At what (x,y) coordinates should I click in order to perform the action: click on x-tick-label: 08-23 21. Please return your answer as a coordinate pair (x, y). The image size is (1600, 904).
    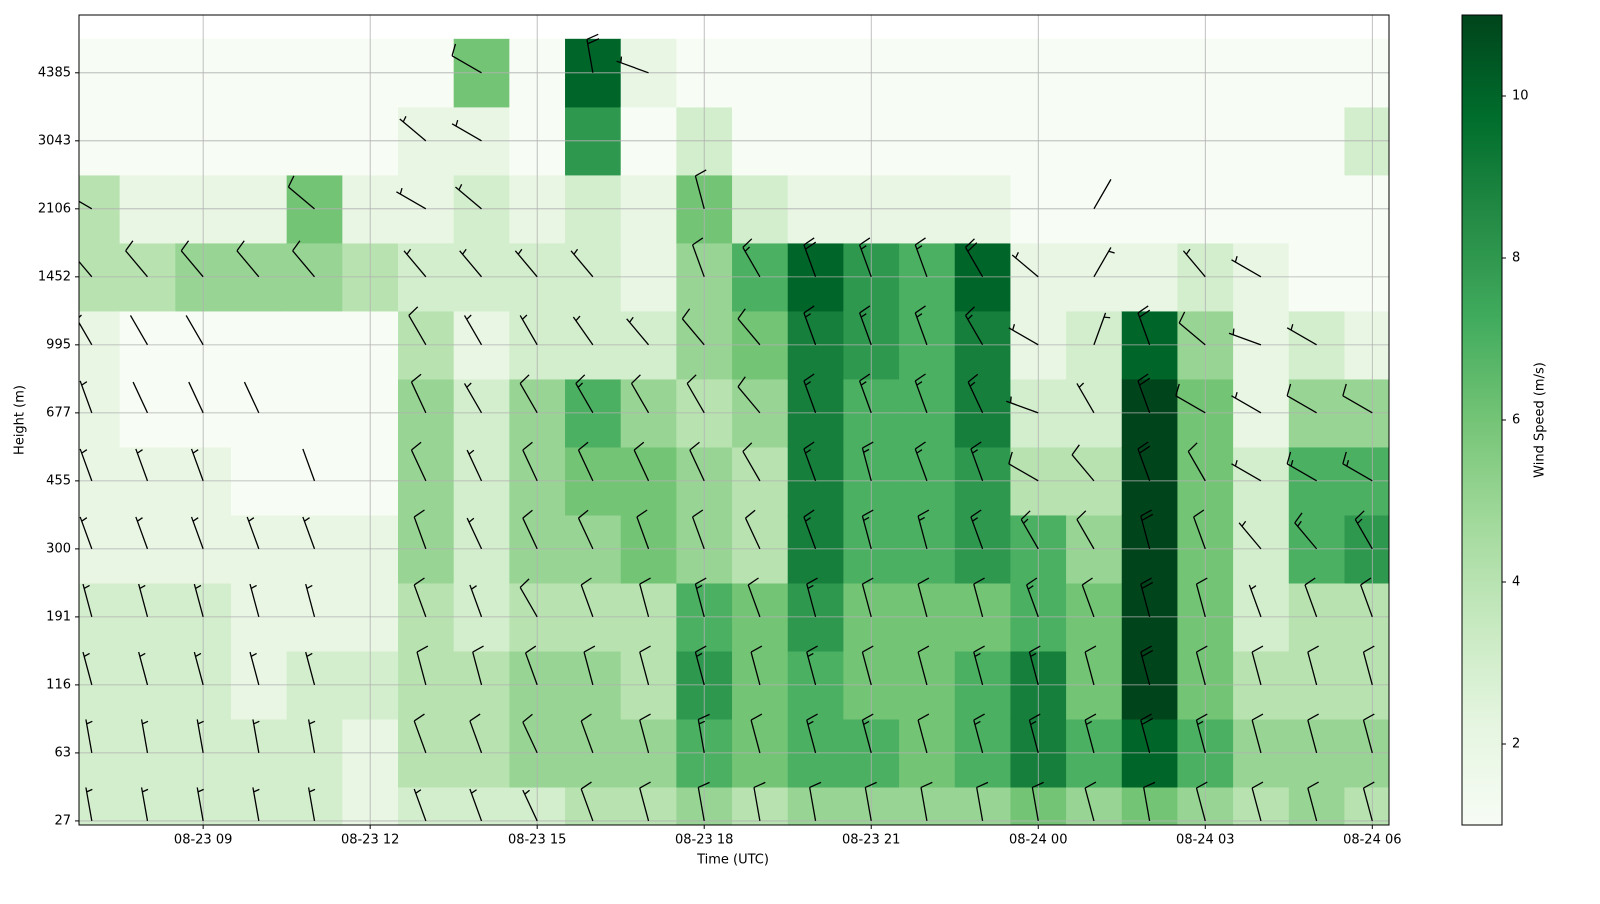
    Looking at the image, I should click on (871, 840).